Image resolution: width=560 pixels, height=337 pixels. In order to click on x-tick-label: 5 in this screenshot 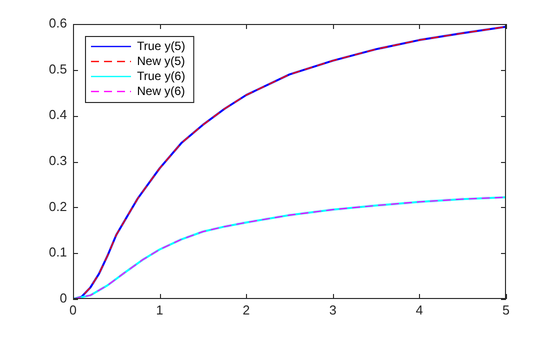, I will do `click(506, 310)`.